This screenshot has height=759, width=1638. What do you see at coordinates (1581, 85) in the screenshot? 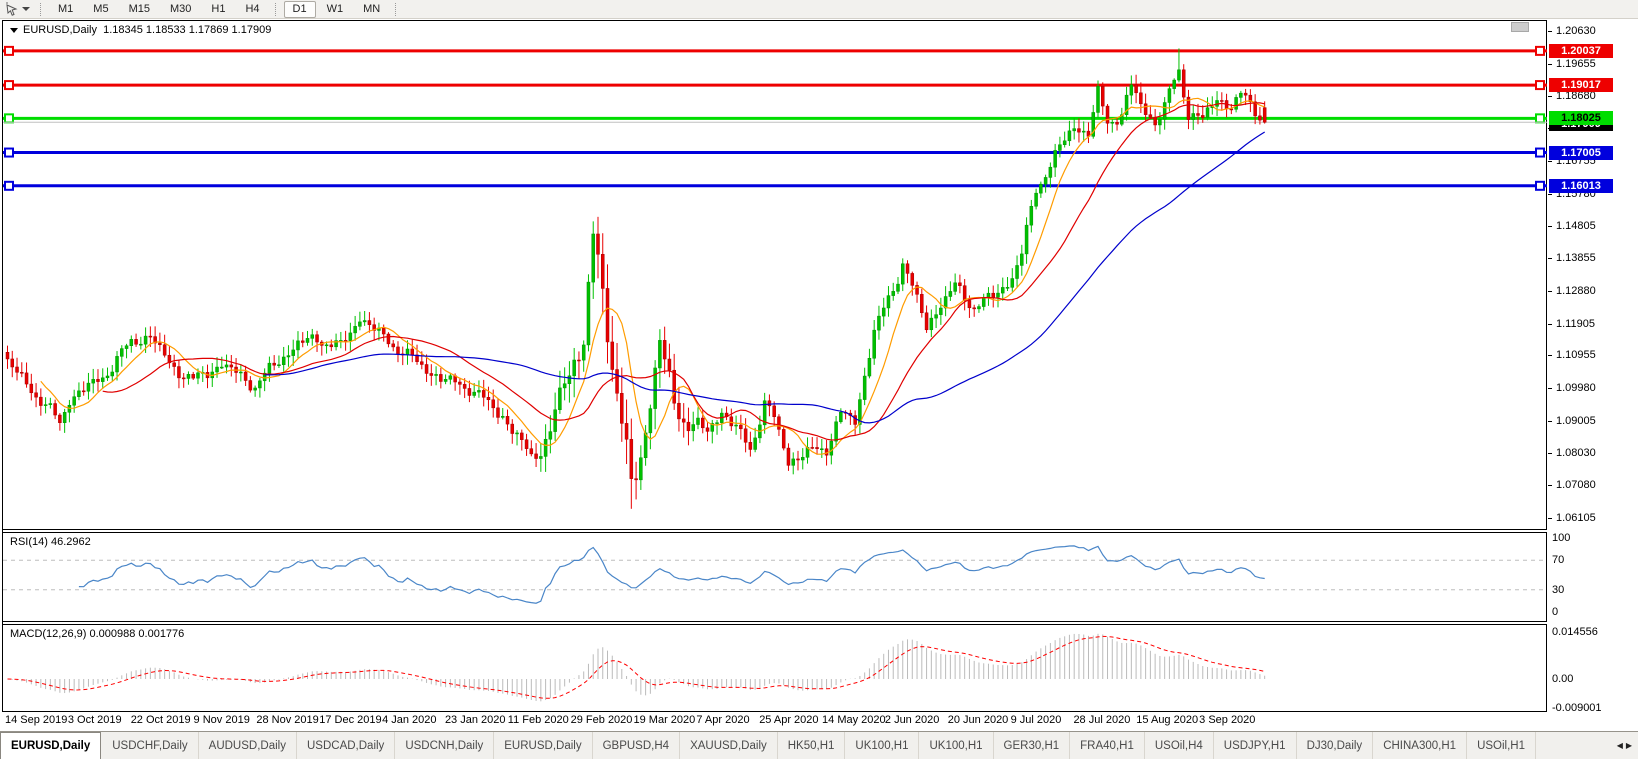
I see `hline-price-label: 1.19017` at bounding box center [1581, 85].